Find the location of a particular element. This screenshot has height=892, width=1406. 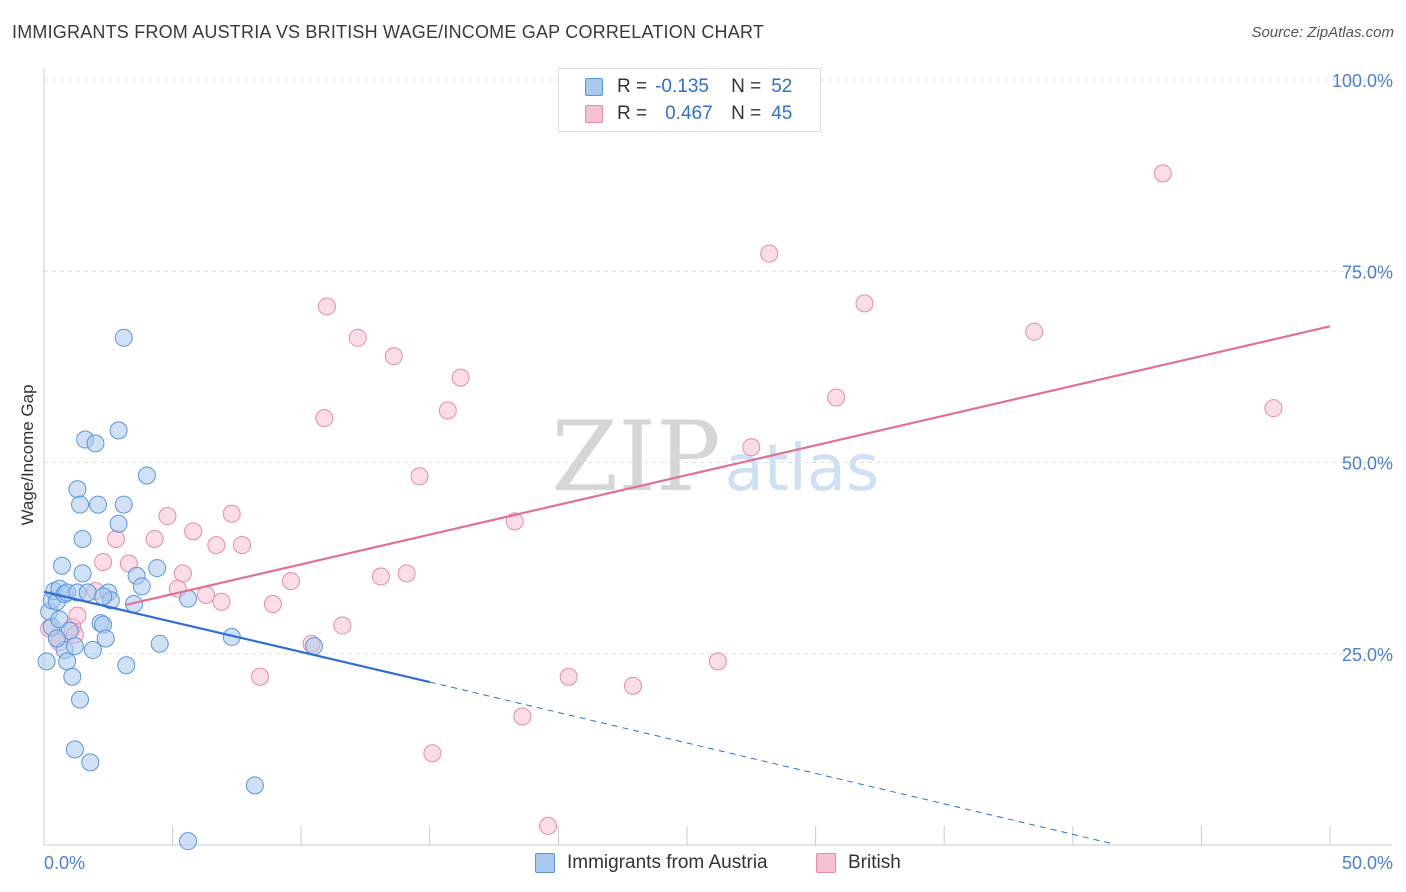

legend-row-british: R = 0.467 N = 45 is located at coordinates (688, 114).